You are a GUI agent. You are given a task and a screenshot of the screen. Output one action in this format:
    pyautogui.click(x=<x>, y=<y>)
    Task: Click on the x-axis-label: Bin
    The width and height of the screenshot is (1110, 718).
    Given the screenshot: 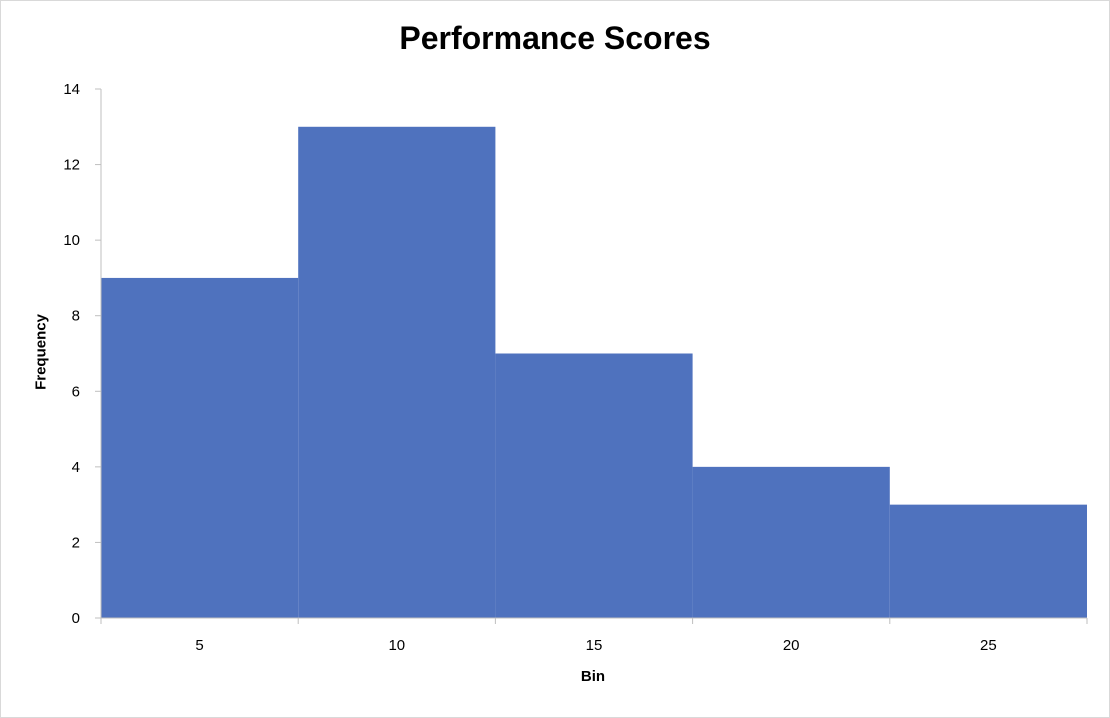 What is the action you would take?
    pyautogui.click(x=593, y=676)
    